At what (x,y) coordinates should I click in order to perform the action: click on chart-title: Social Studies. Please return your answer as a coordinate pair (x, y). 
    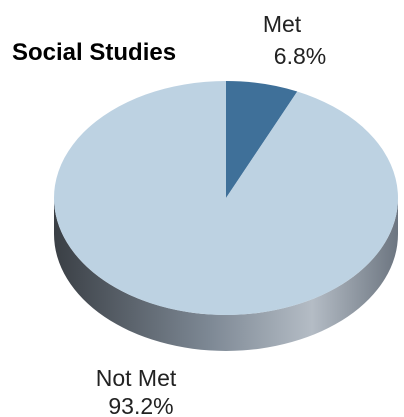
    Looking at the image, I should click on (94, 52).